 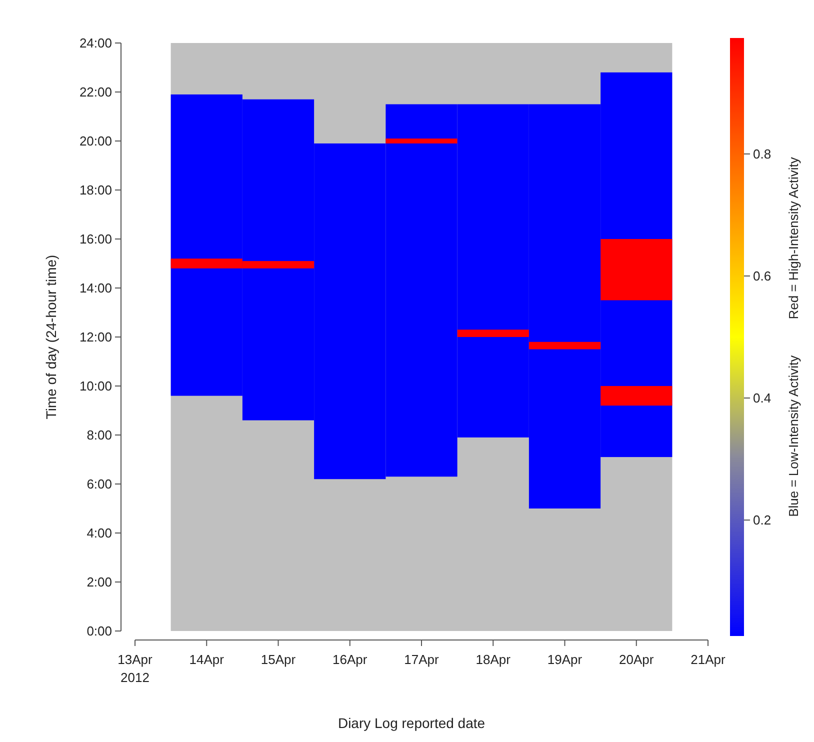 What do you see at coordinates (95, 337) in the screenshot?
I see `y-tick-label: 12:00` at bounding box center [95, 337].